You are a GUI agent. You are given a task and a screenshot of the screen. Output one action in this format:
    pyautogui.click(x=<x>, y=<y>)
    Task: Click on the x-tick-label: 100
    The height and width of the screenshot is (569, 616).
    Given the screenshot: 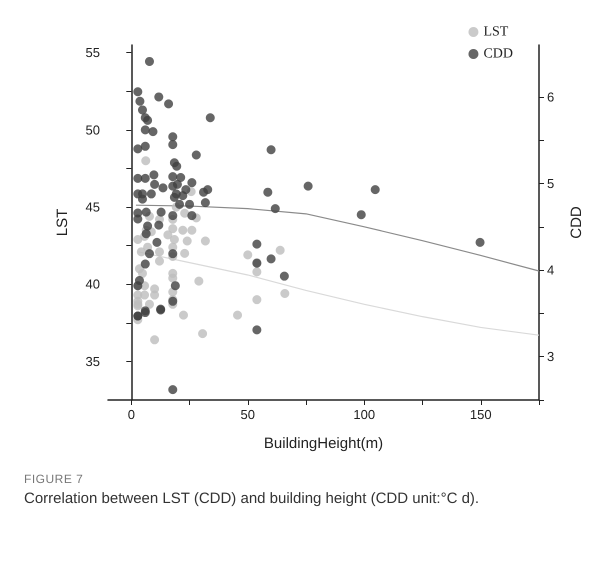 What is the action you would take?
    pyautogui.click(x=364, y=414)
    